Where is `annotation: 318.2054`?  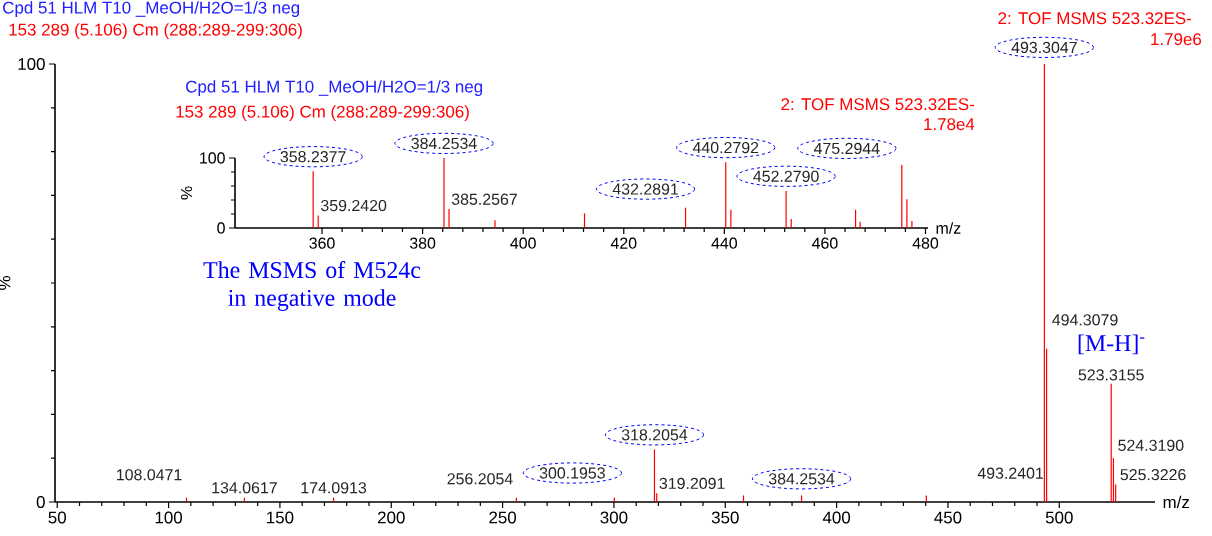
annotation: 318.2054 is located at coordinates (654, 435).